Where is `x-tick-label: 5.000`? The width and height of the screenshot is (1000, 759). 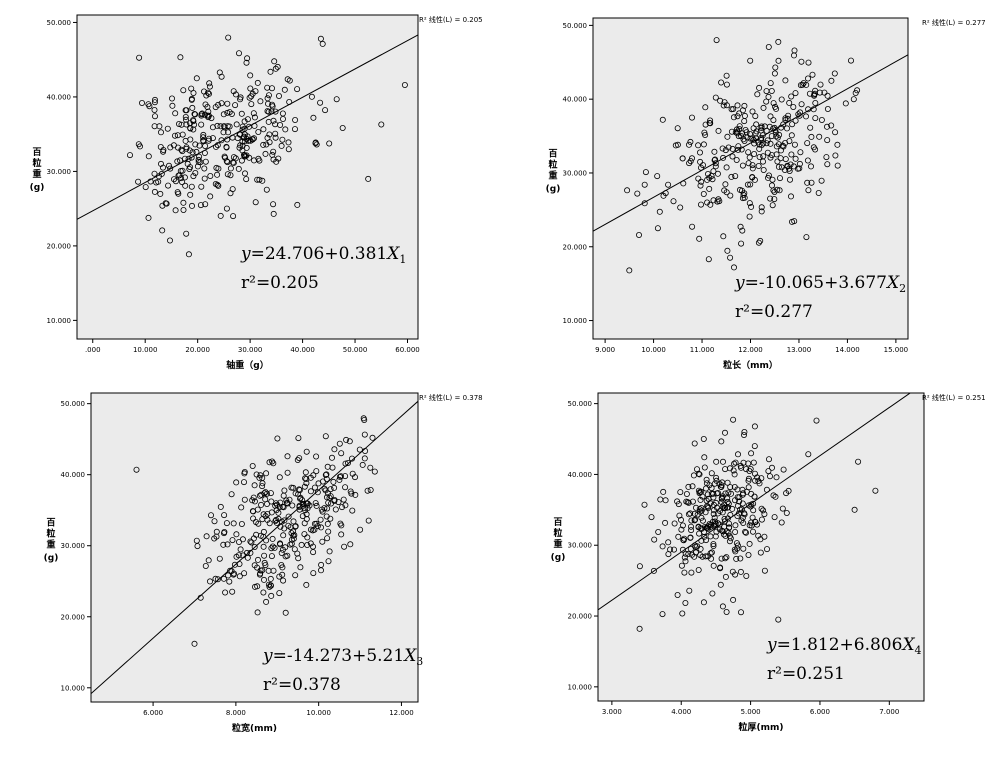
x-tick-label: 5.000 is located at coordinates (751, 712).